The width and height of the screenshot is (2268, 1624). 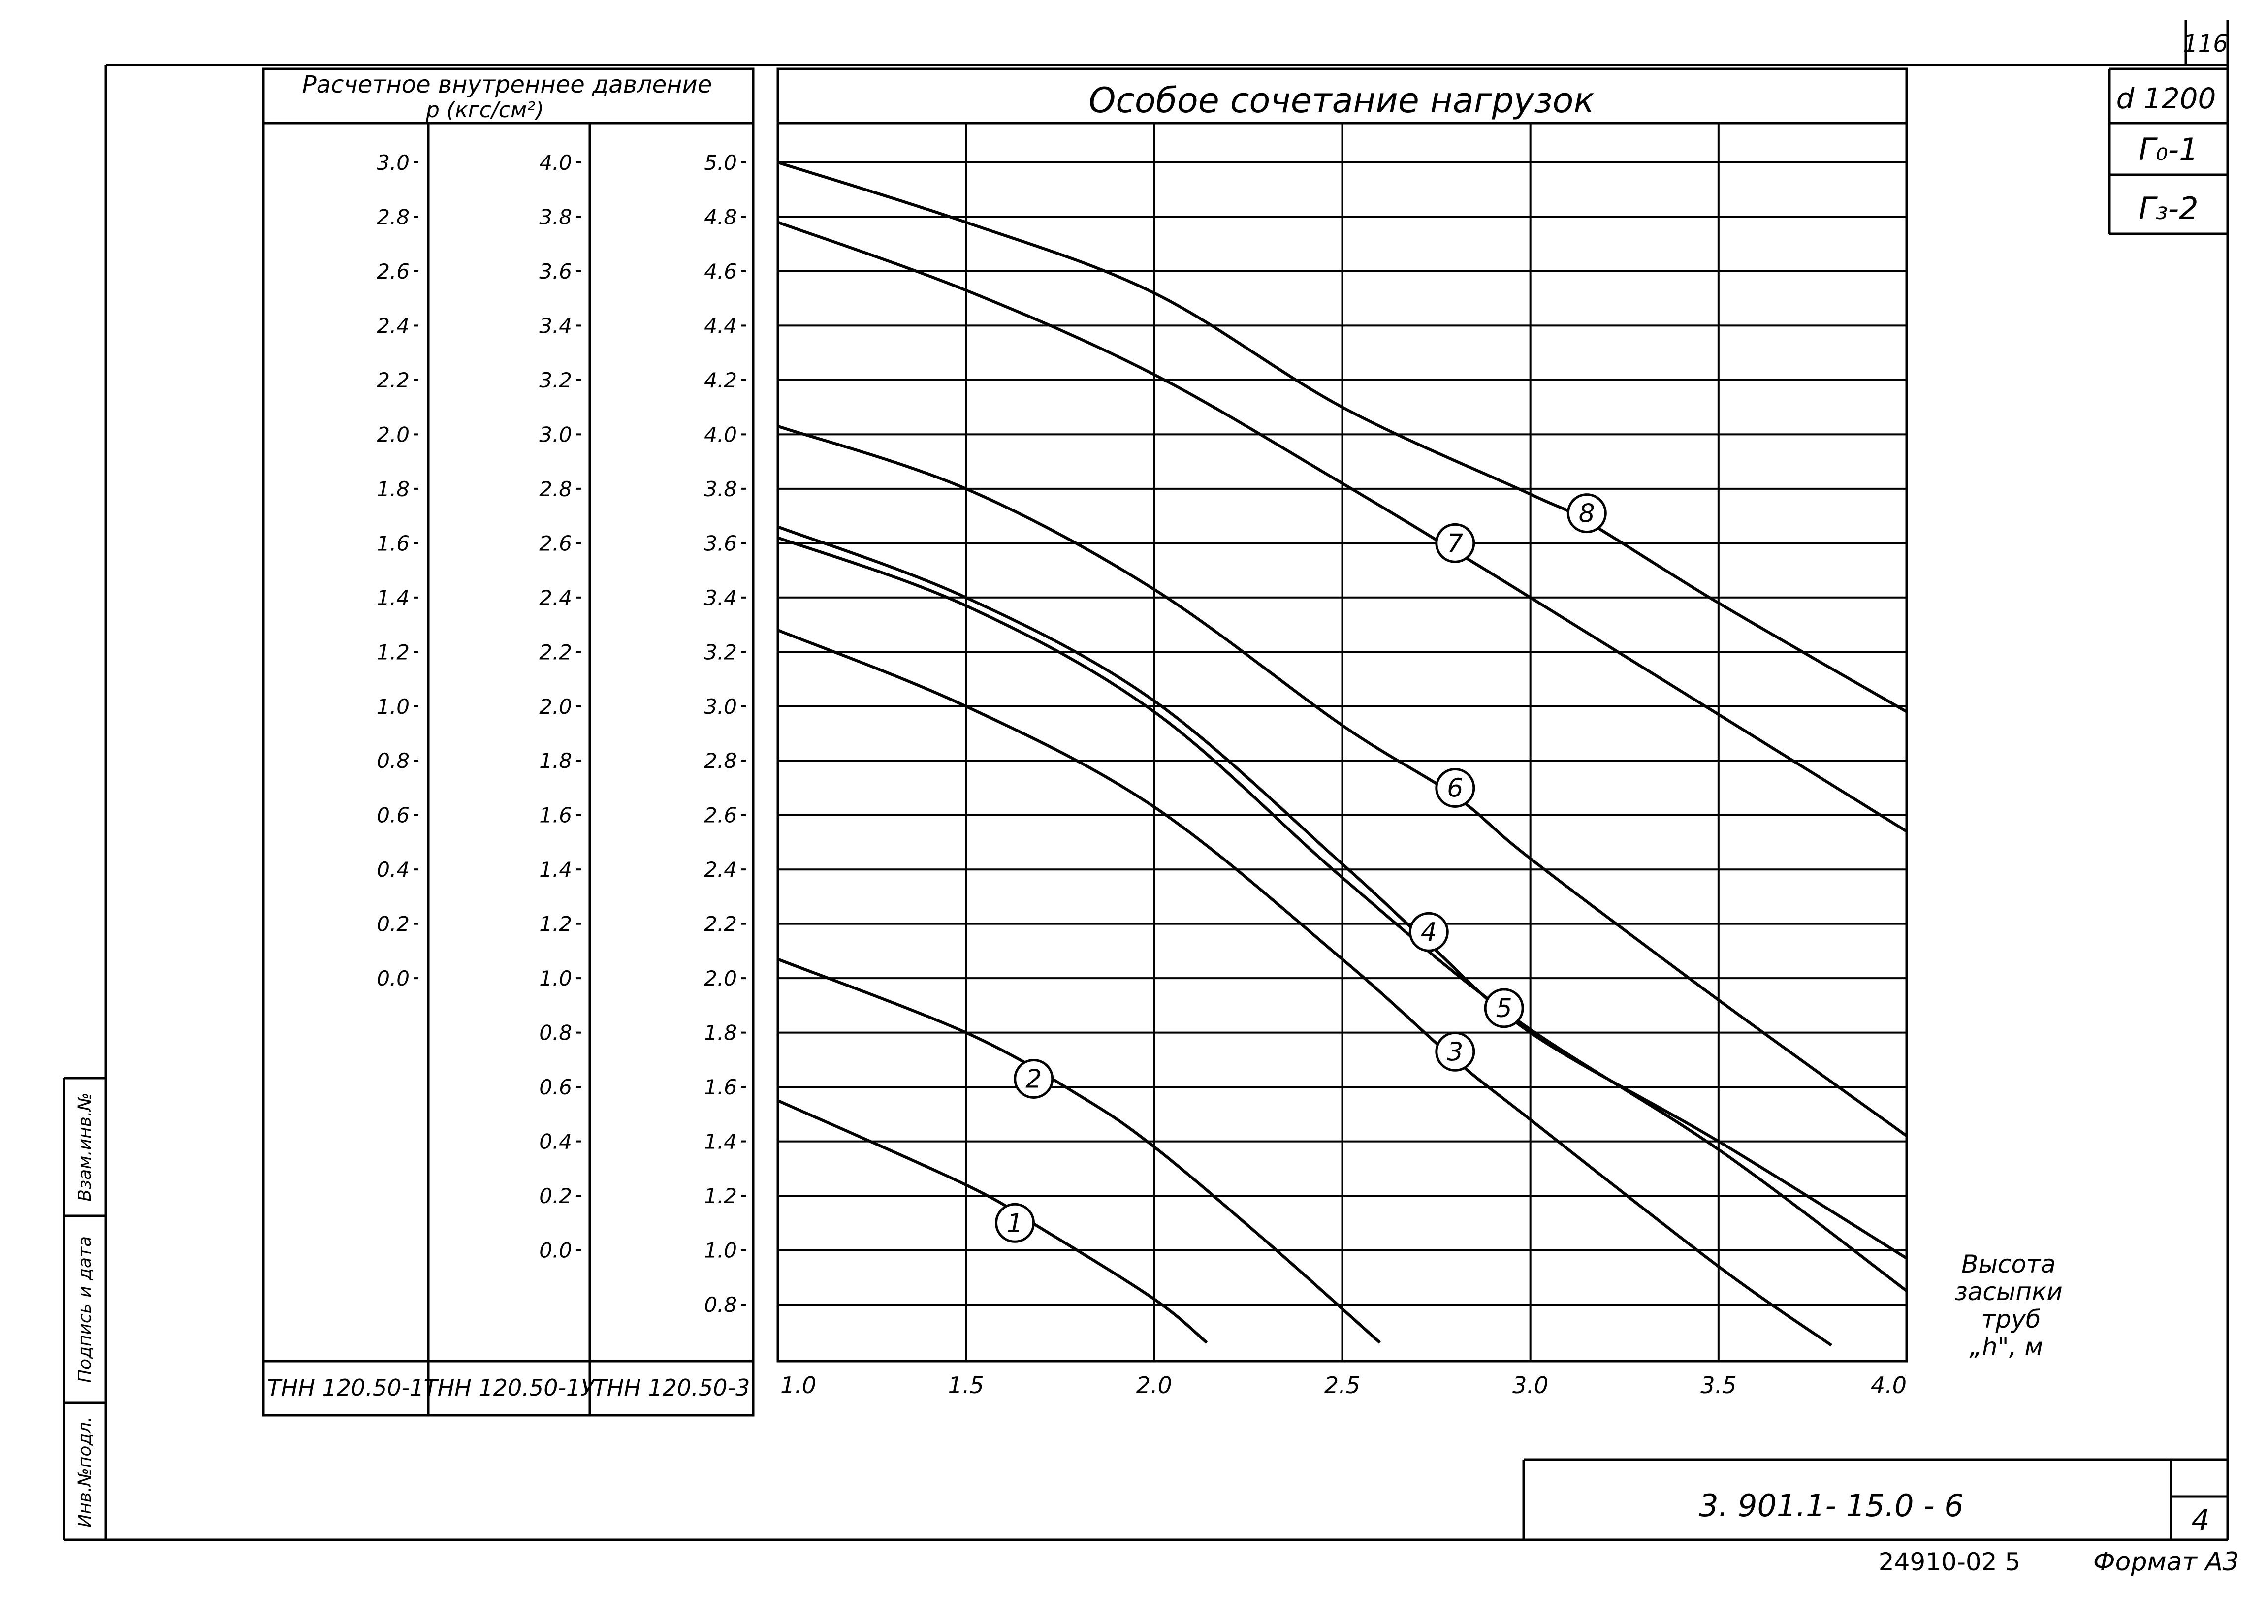 What do you see at coordinates (720, 380) in the screenshot?
I see `scale-tick-label: 4.2` at bounding box center [720, 380].